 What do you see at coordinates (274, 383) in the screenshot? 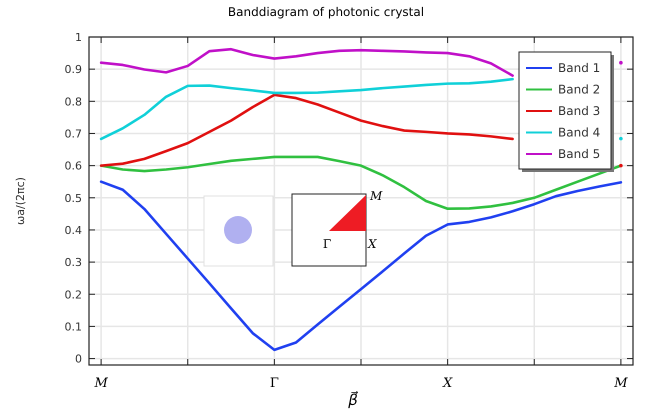
I see `x-tick-label: Γ` at bounding box center [274, 383].